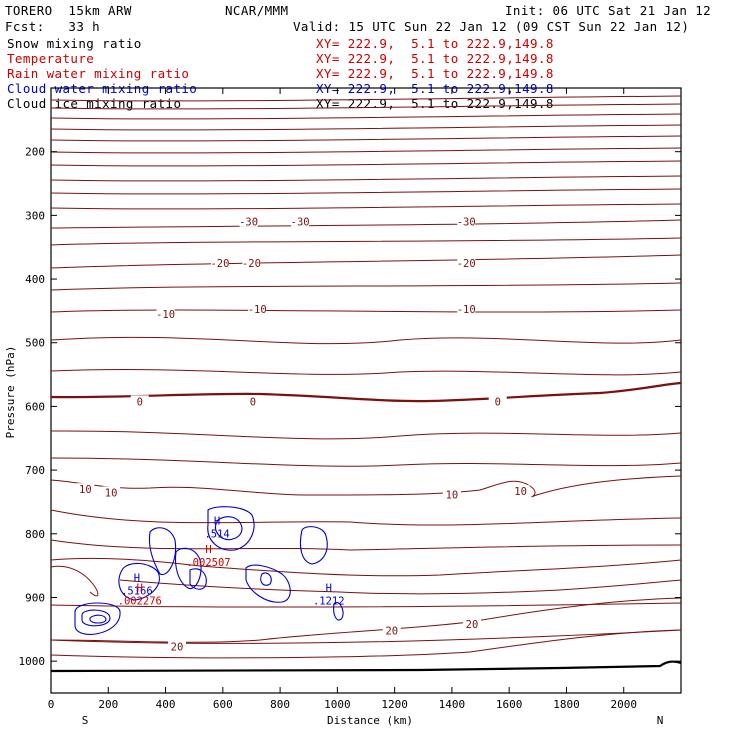 The height and width of the screenshot is (740, 740). What do you see at coordinates (435, 43) in the screenshot?
I see `field-xy-snow: XY= 222.9, 5.1 to 222.9,149.8` at bounding box center [435, 43].